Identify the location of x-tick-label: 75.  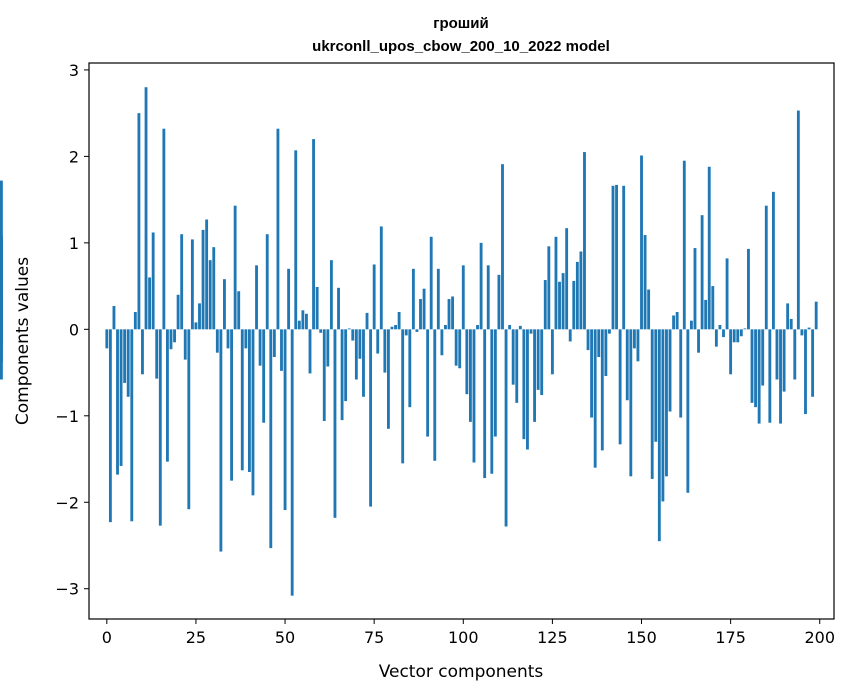
(374, 637).